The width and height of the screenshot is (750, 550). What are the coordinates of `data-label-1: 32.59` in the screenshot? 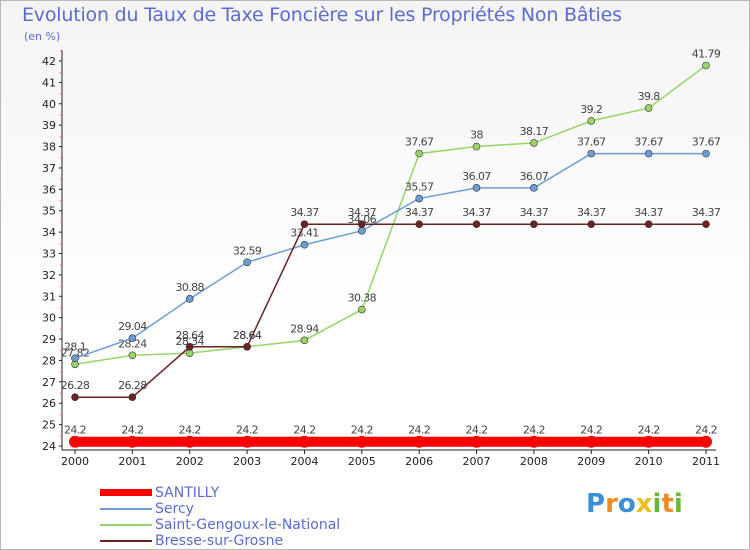 It's located at (247, 250).